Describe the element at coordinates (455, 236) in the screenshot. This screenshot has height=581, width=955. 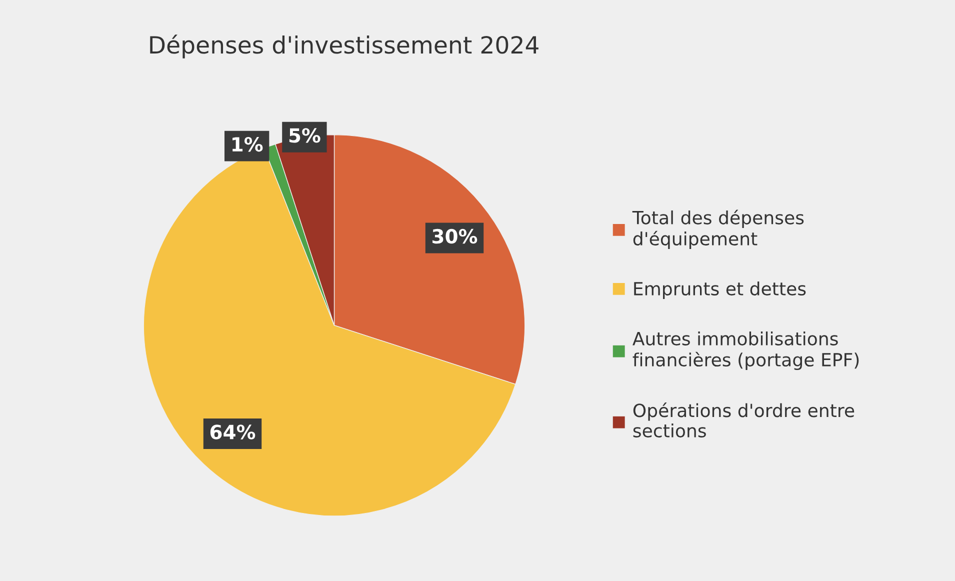
I see `data-label: 30%` at that location.